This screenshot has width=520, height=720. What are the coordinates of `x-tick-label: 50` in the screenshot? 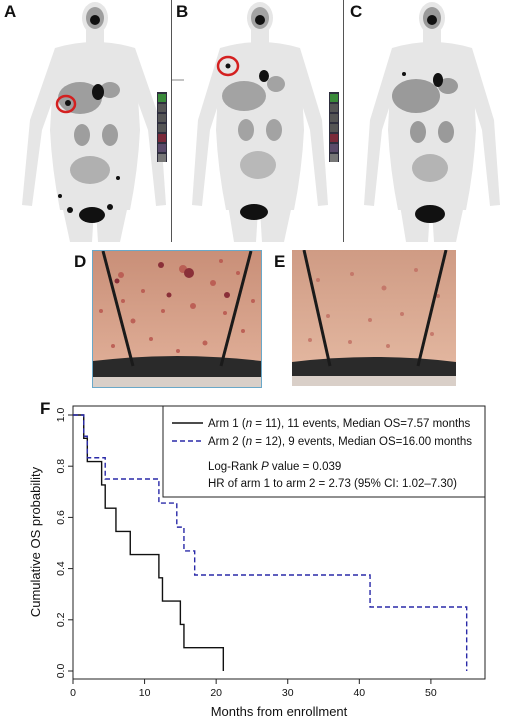 It's located at (431, 693).